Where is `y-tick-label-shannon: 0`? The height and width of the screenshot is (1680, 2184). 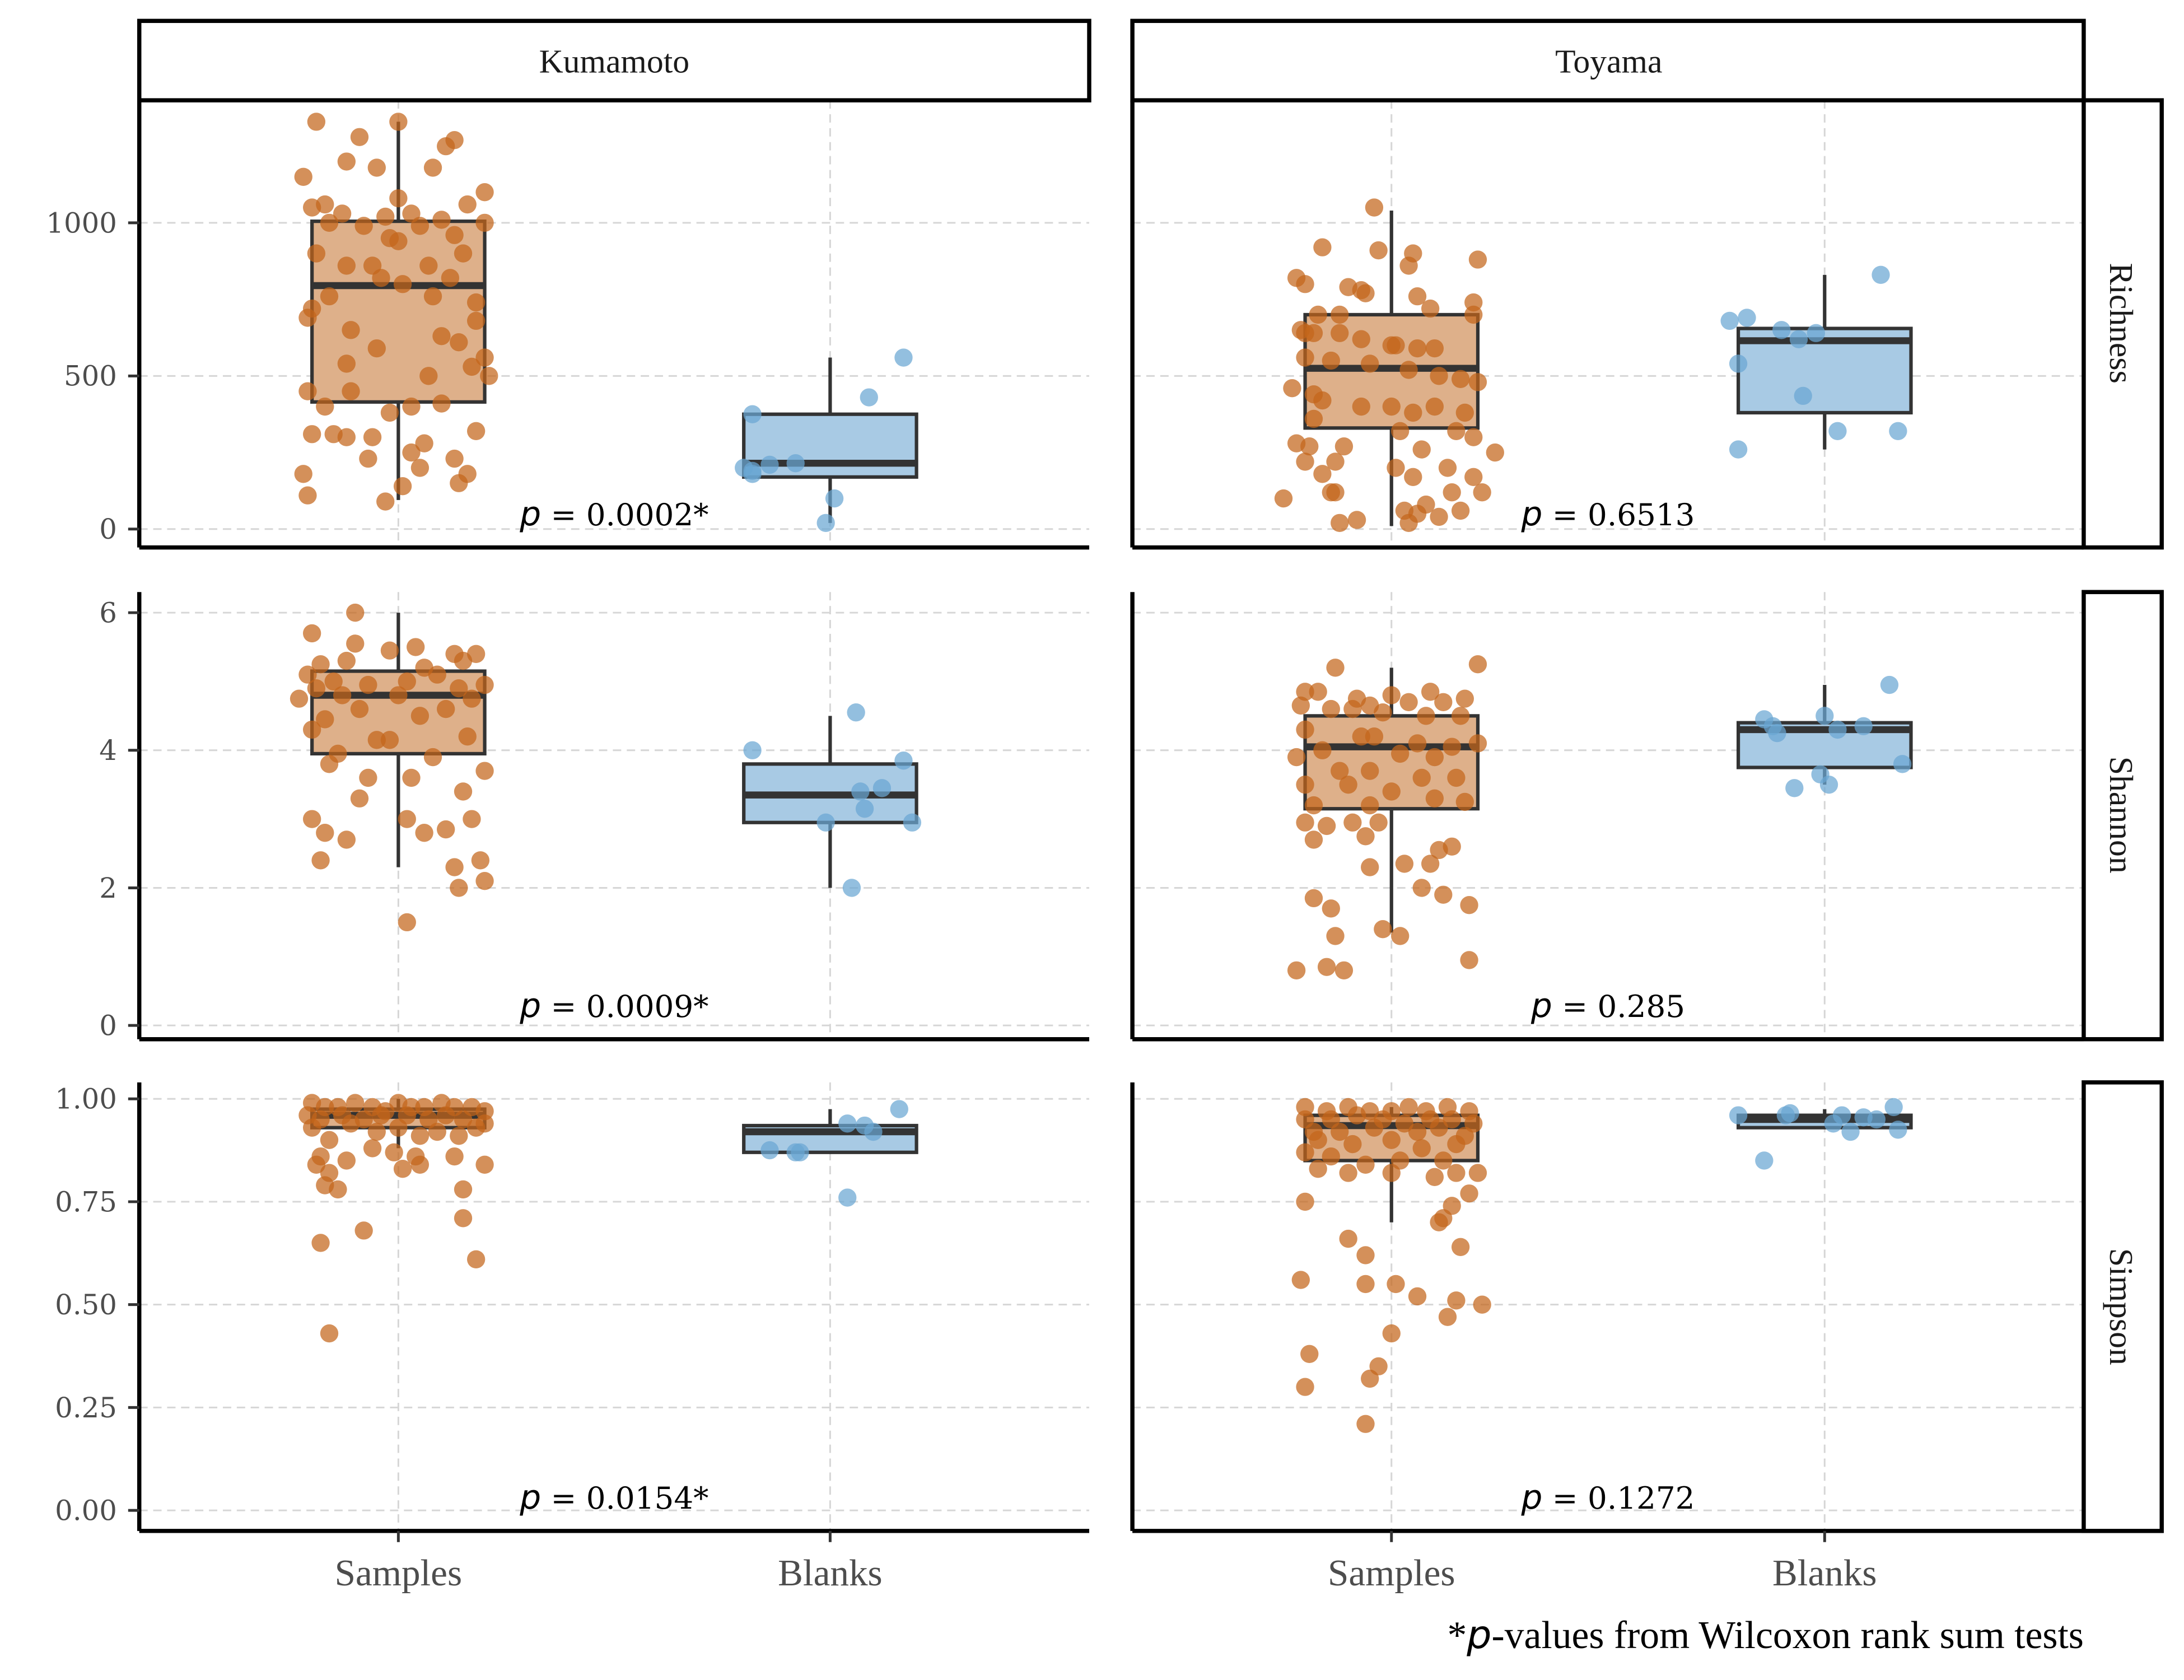
y-tick-label-shannon: 0 is located at coordinates (108, 1026).